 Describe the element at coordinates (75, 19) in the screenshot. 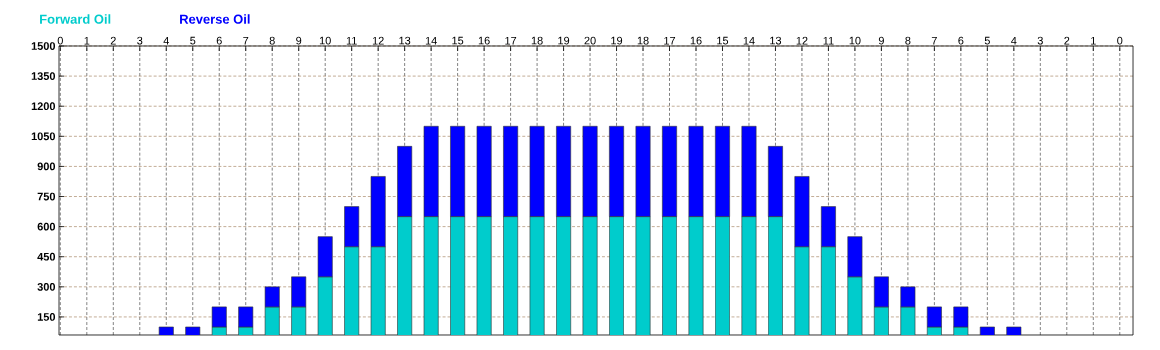

I see `text: Forward Oil` at that location.